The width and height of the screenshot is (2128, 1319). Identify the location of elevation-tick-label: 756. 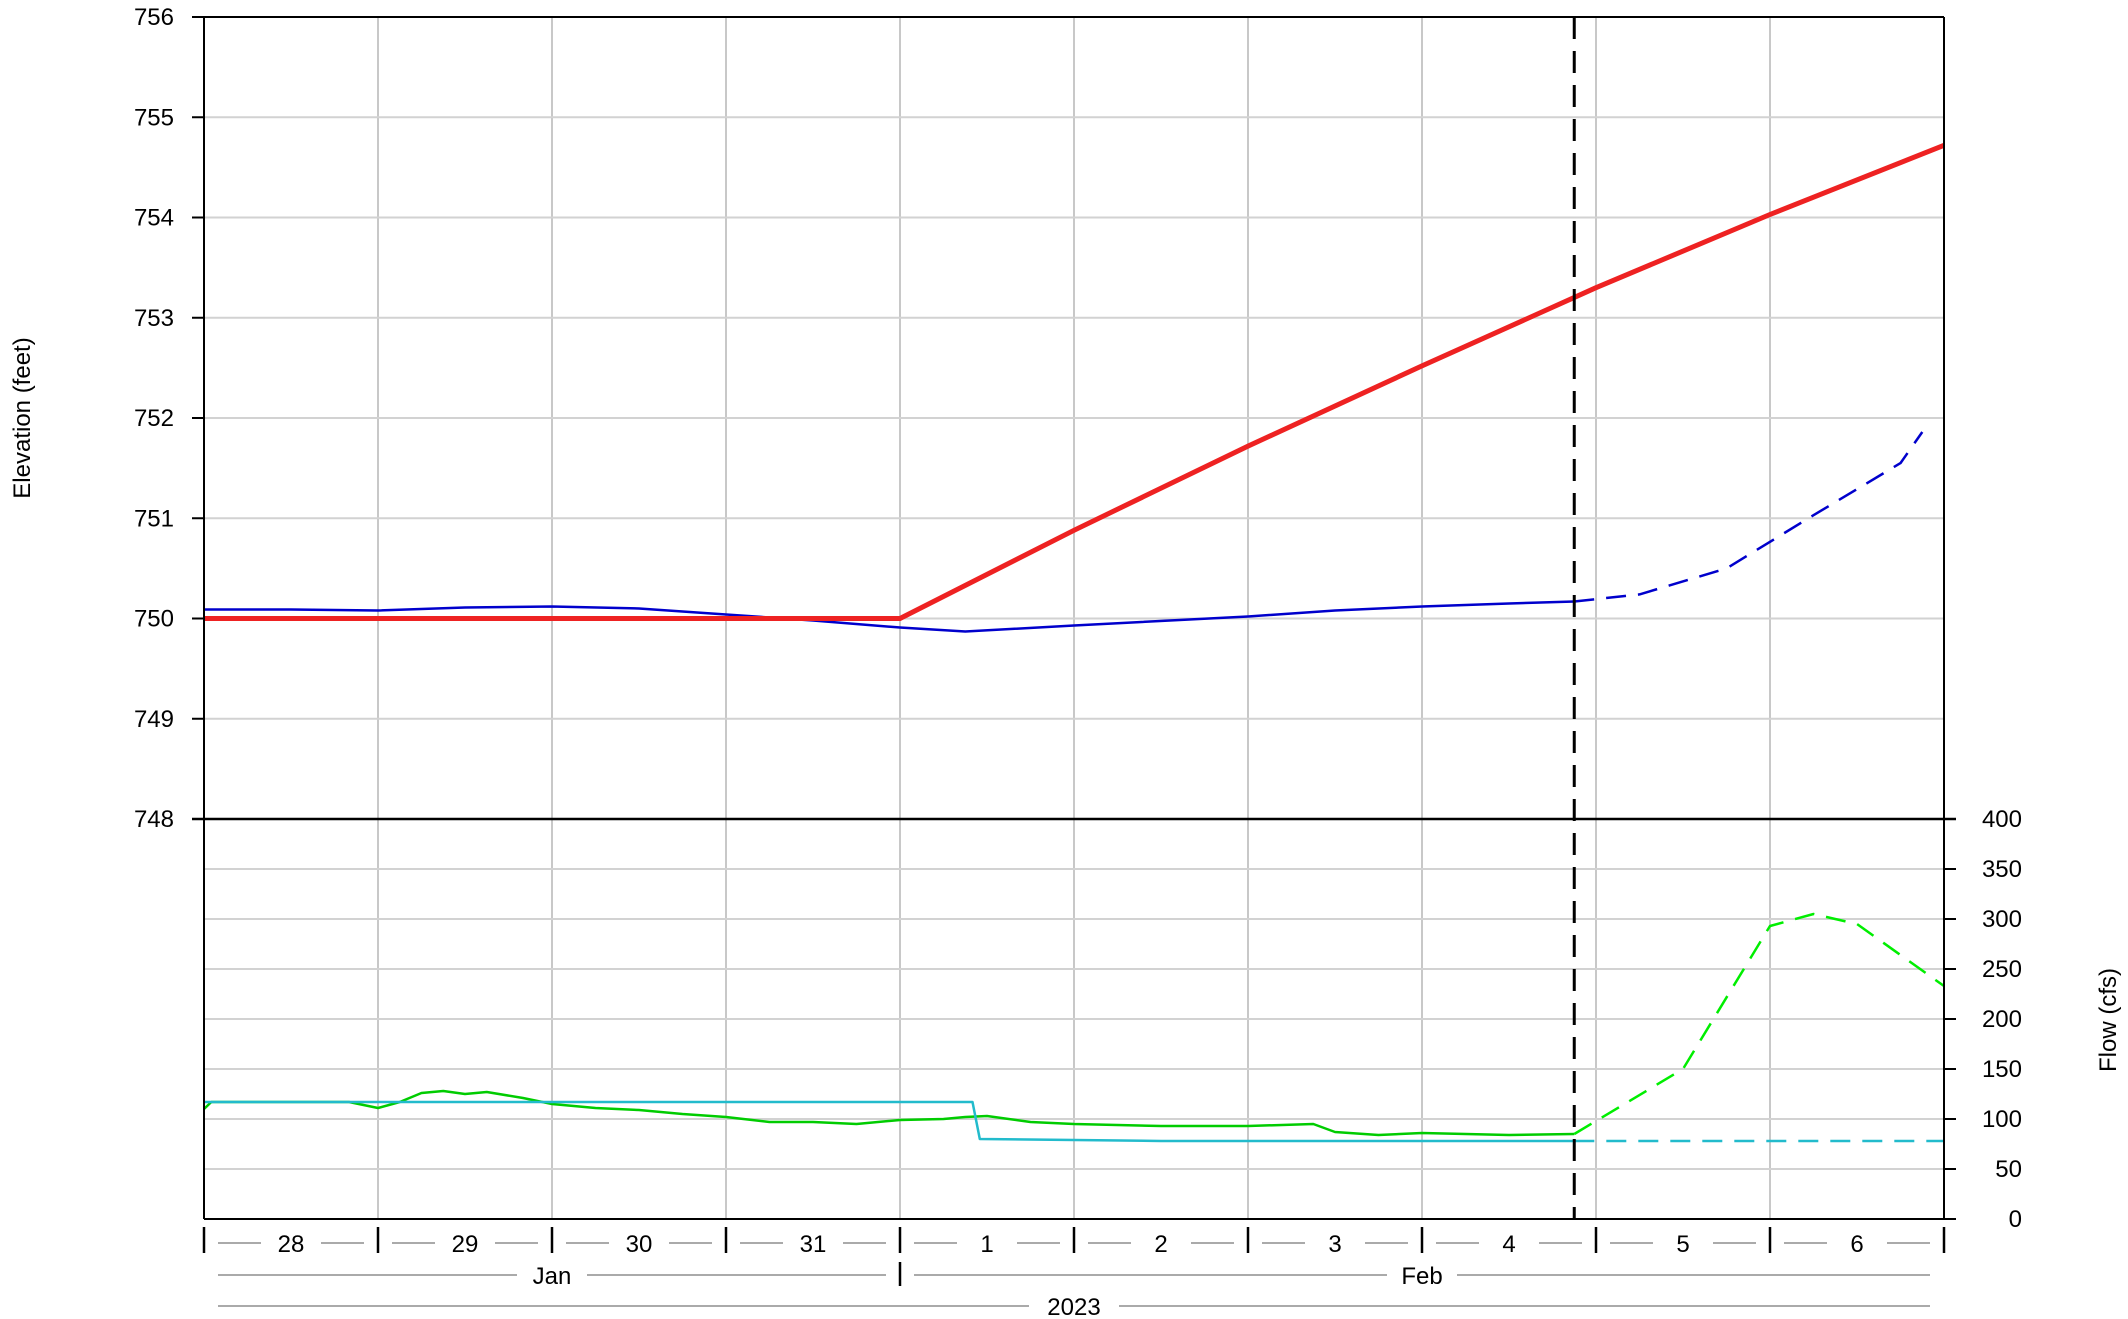
(154, 17).